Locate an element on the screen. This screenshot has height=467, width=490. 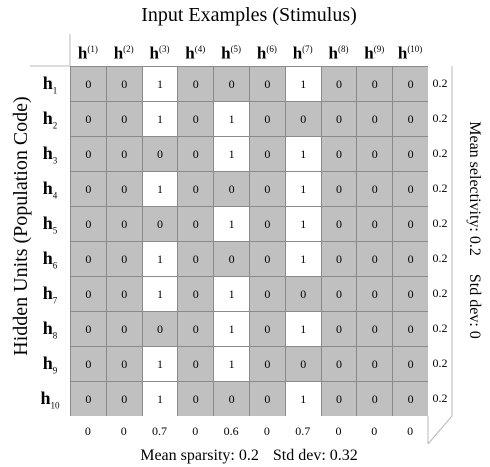
column-header-index: (9) is located at coordinates (379, 49).